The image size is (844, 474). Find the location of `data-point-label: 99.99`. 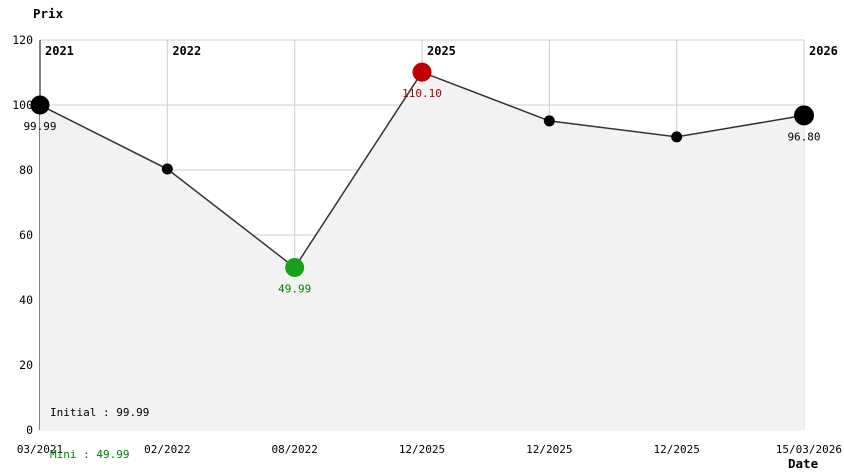

data-point-label: 99.99 is located at coordinates (39, 126).